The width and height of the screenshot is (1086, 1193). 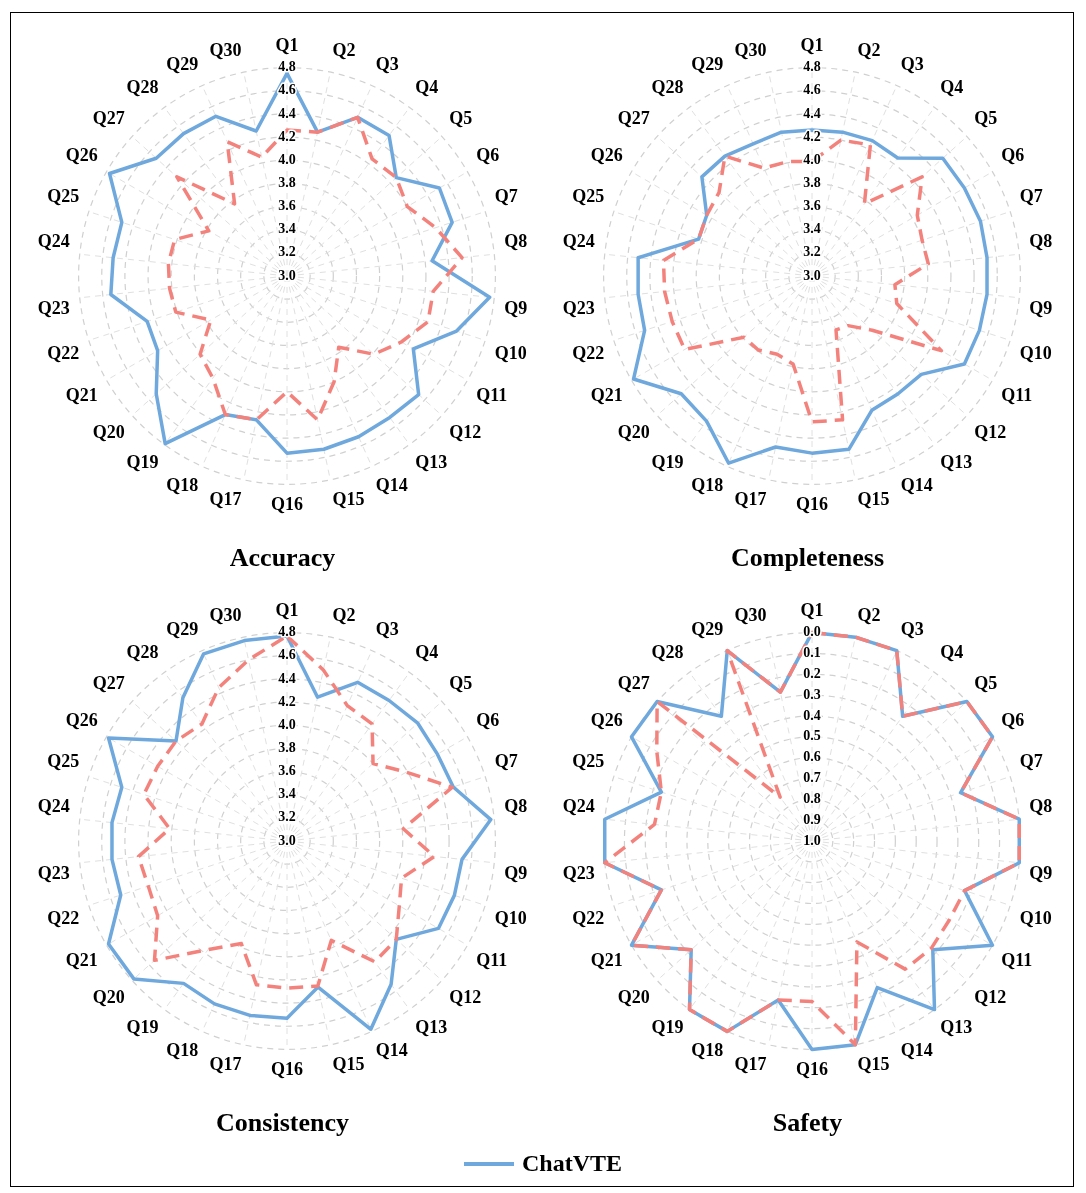 I want to click on y-tick-label: 0.4, so click(x=812, y=715).